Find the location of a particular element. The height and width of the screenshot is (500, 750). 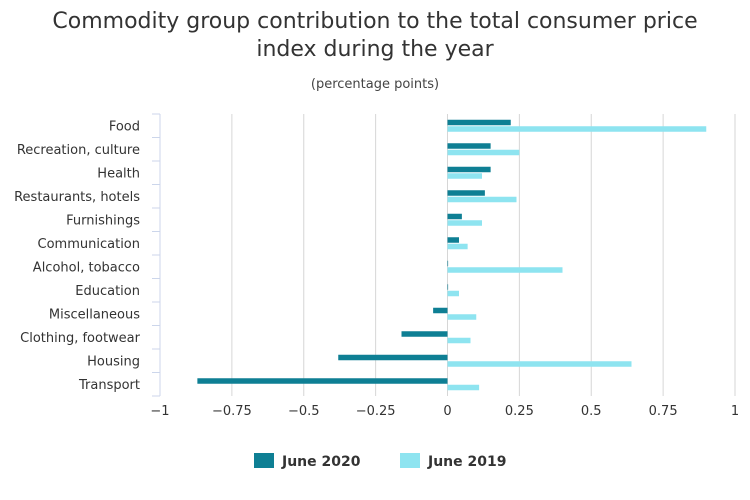

x-tick-label: 1 is located at coordinates (735, 411).